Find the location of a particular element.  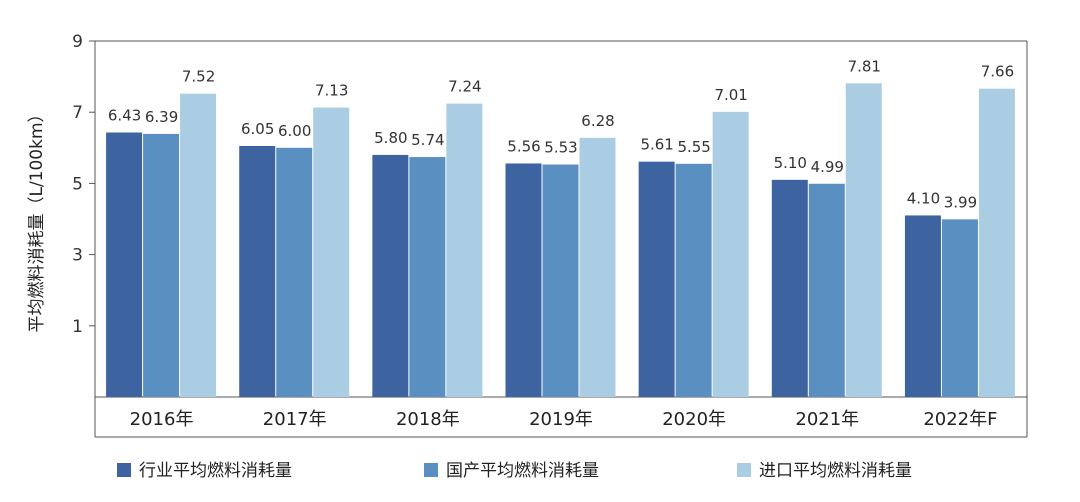

data-label: 4.99 is located at coordinates (827, 167).